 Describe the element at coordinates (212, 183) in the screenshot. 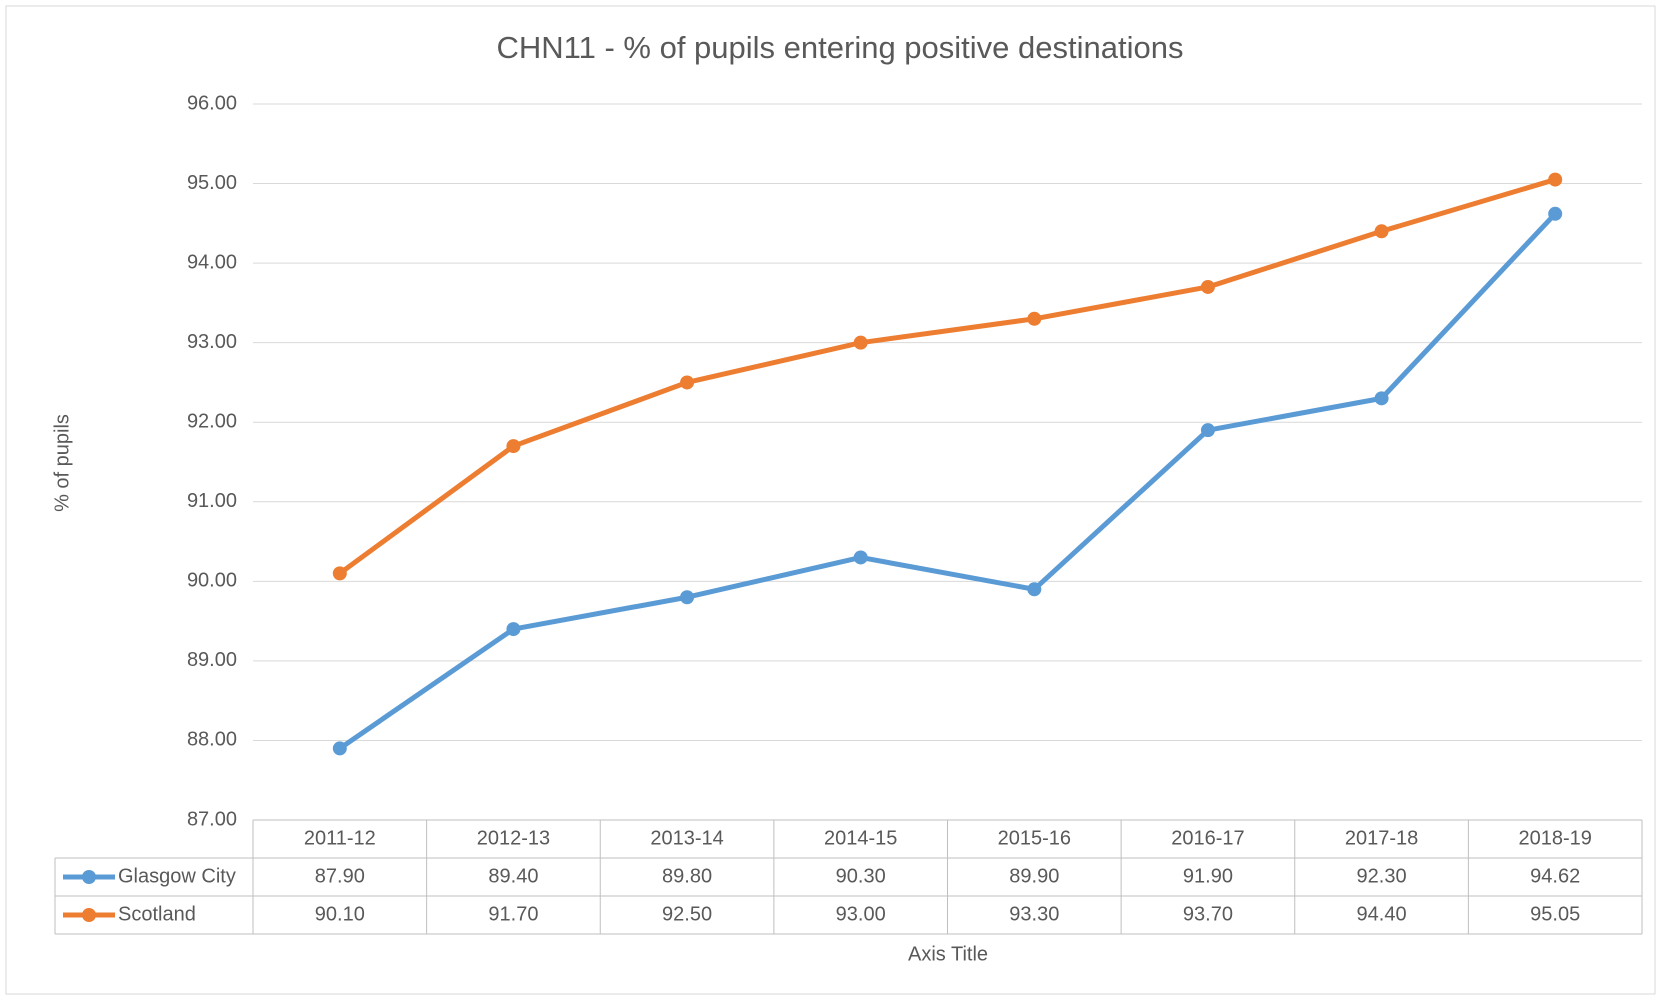

I see `y-tick-label: 95.00` at that location.